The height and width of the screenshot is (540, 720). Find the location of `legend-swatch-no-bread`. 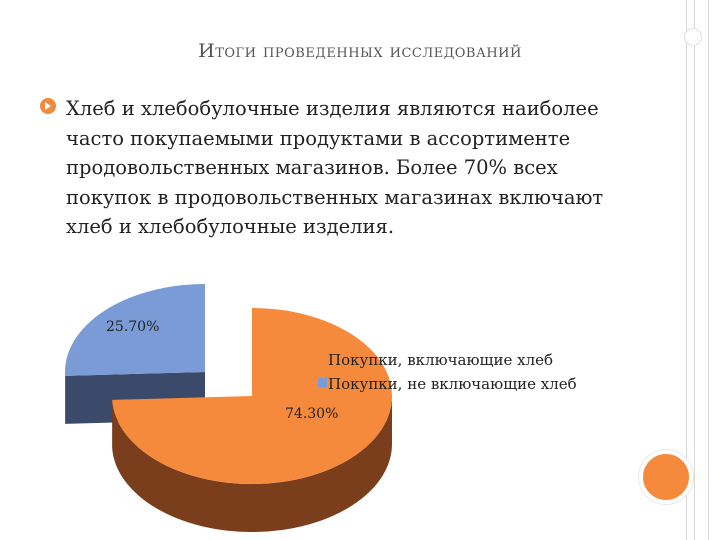

legend-swatch-no-bread is located at coordinates (322, 382).